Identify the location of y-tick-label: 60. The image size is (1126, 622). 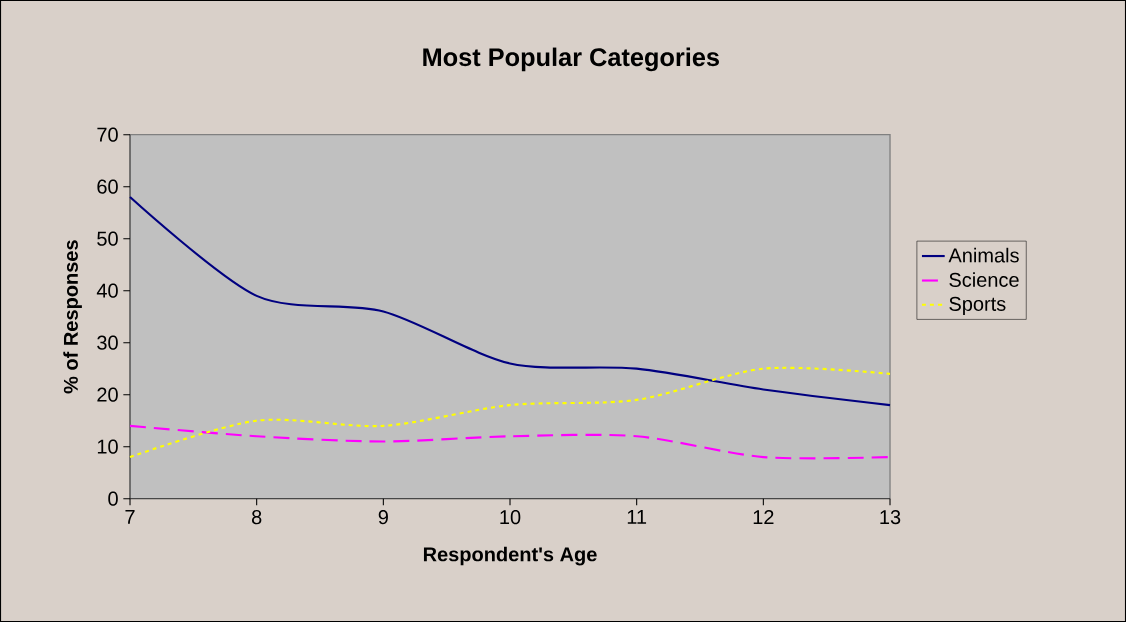
(107, 186).